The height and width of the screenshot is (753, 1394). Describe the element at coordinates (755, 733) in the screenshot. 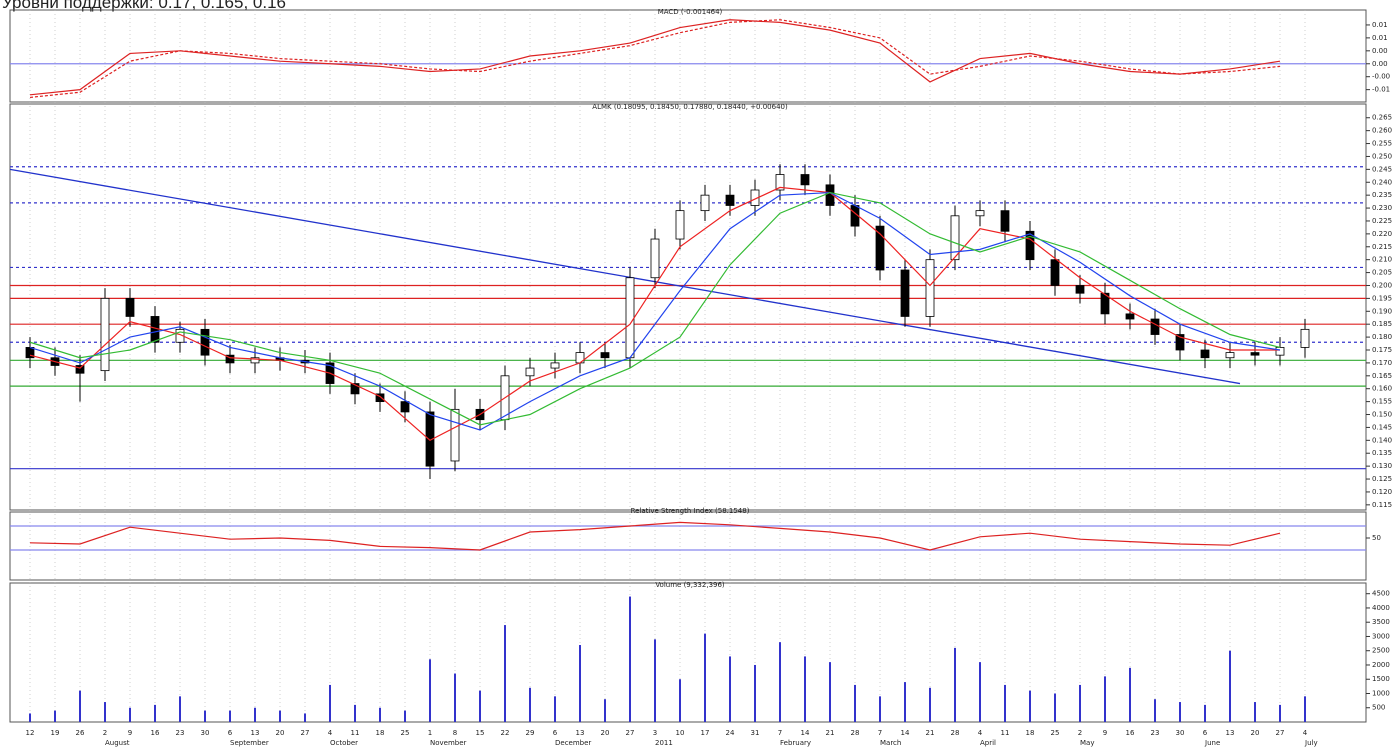

I see `x-tick-label: 31` at that location.